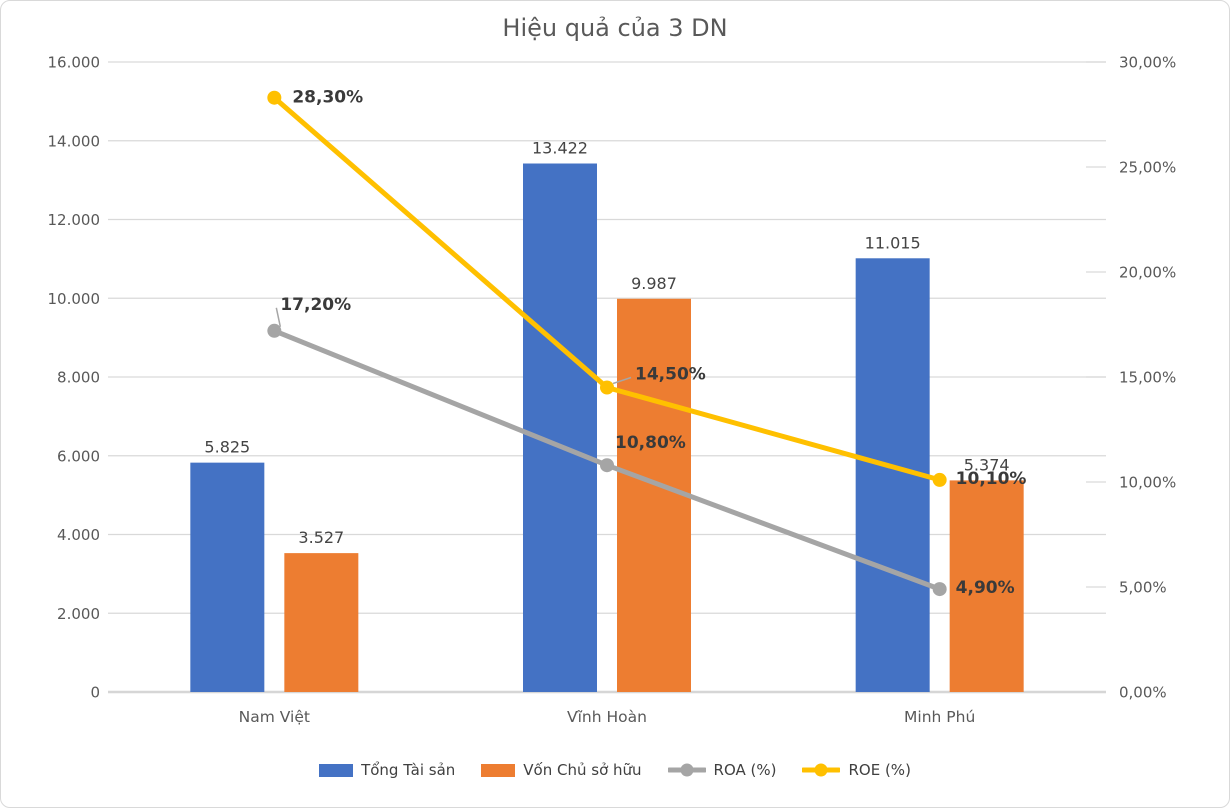  Describe the element at coordinates (654, 283) in the screenshot. I see `bar-value-label: 9.987` at that location.